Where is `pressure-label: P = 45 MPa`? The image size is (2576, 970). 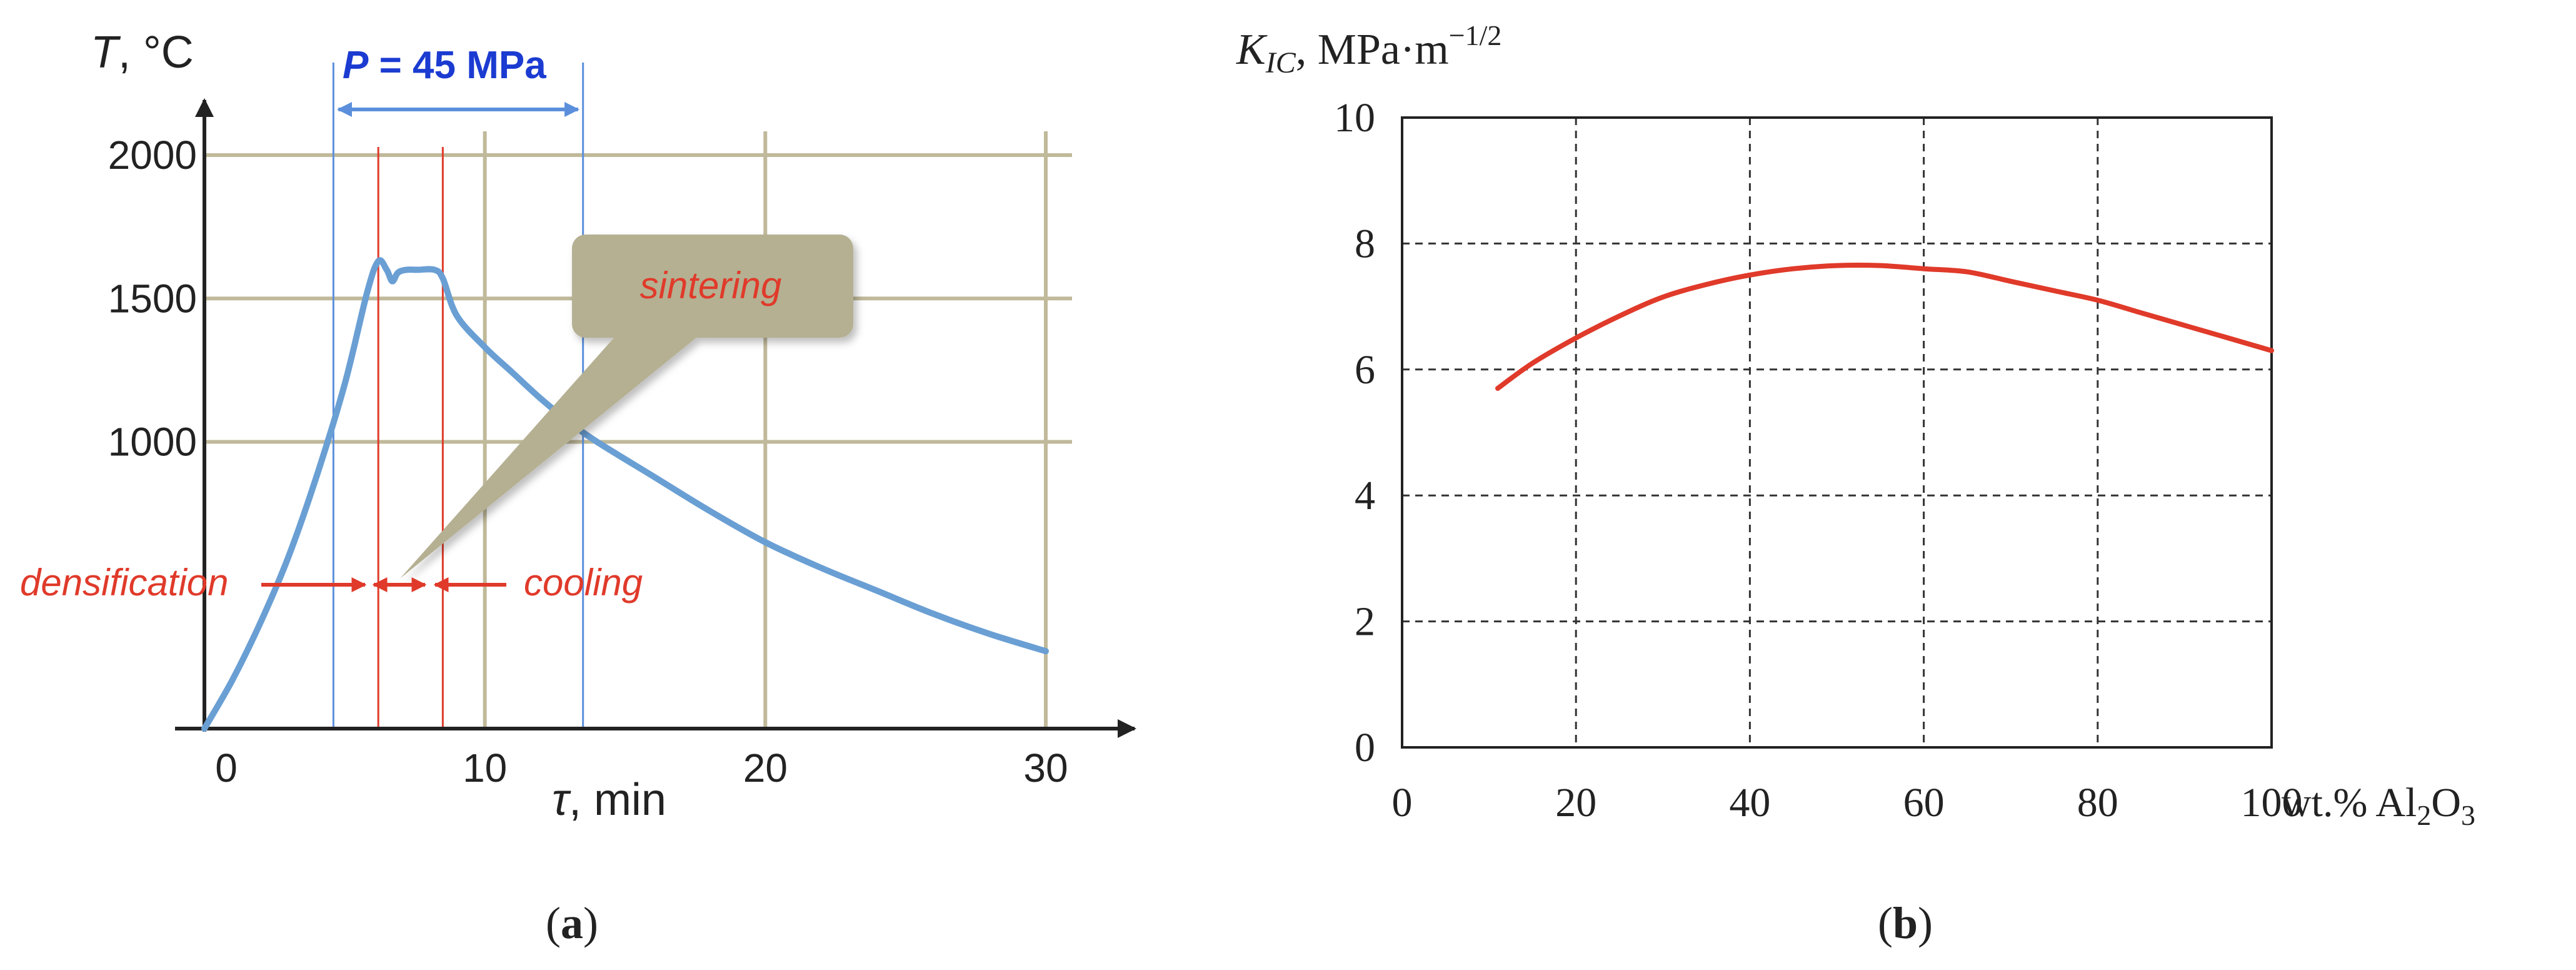
pressure-label: P = 45 MPa is located at coordinates (444, 65).